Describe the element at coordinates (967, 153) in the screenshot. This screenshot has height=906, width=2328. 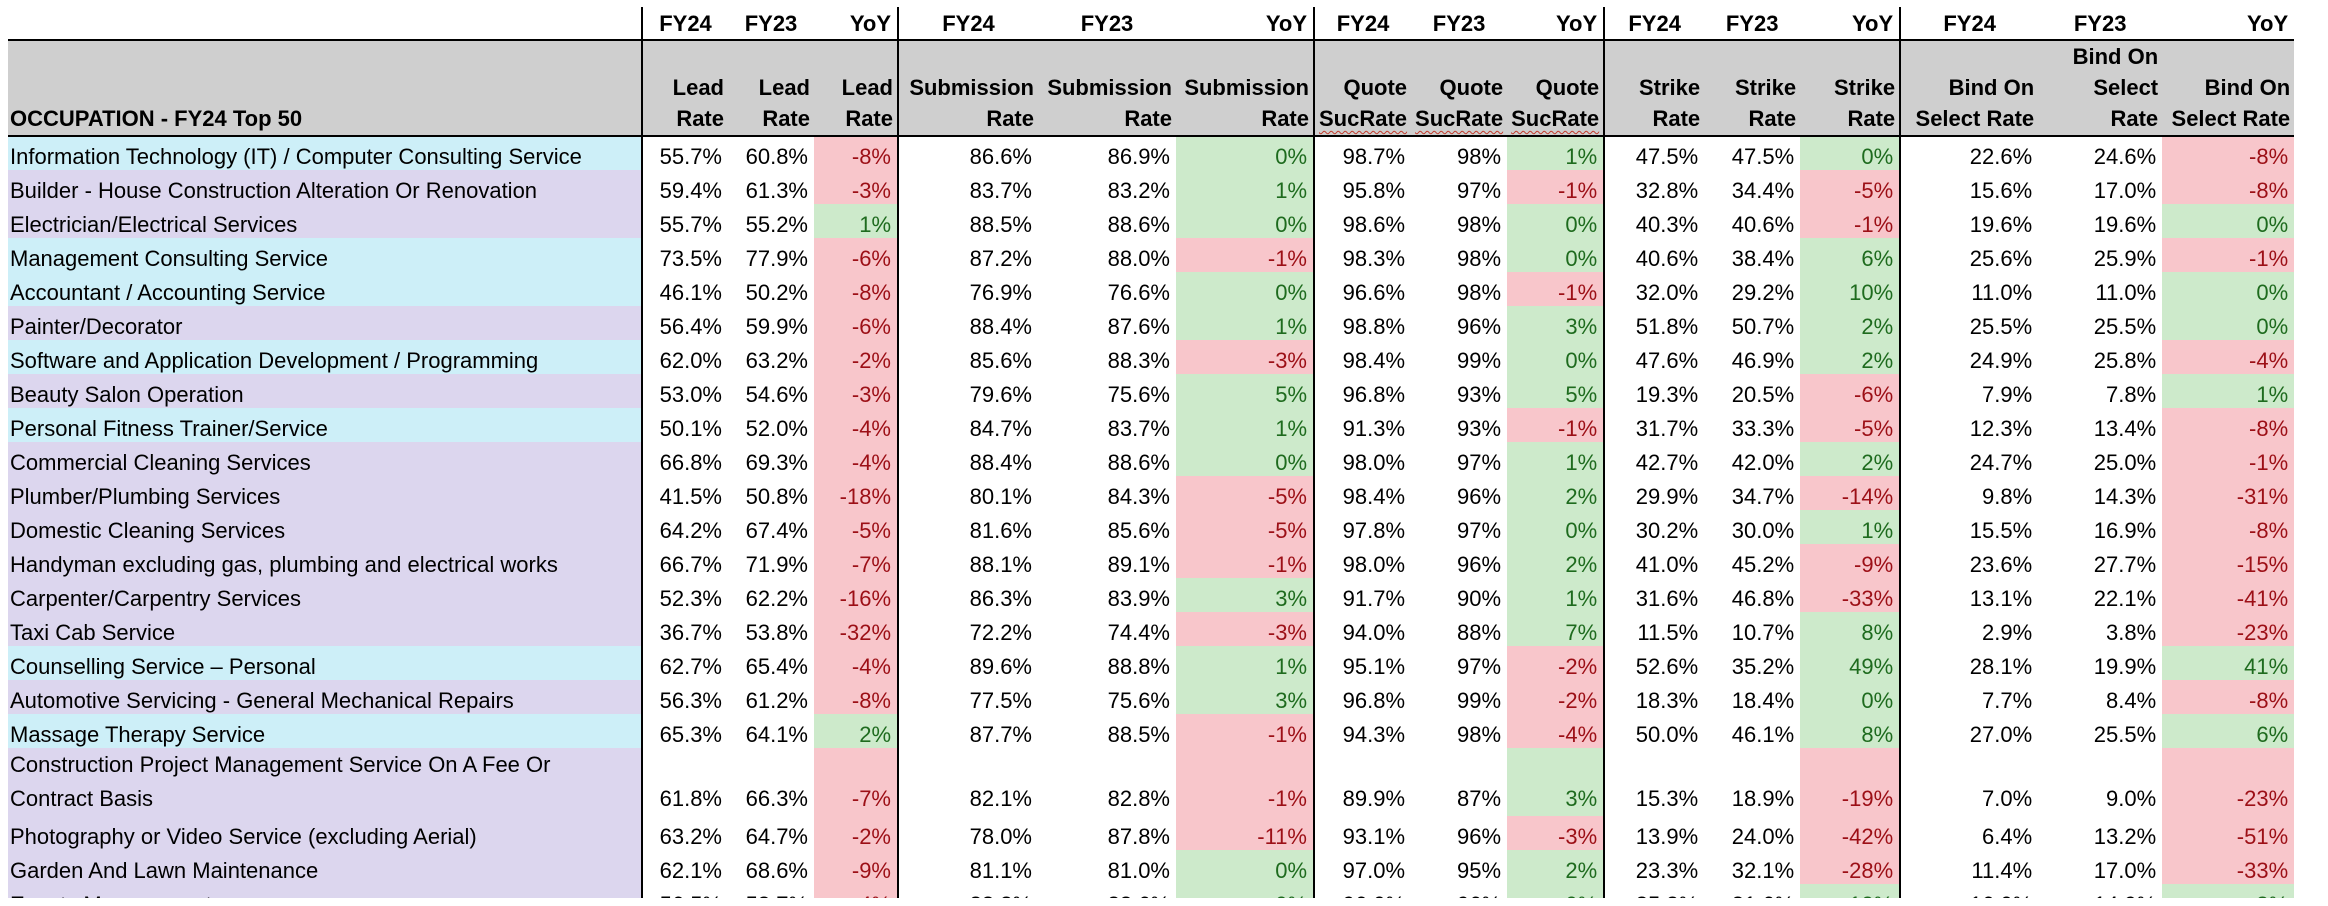
I see `rate-cell: 86.6%` at that location.